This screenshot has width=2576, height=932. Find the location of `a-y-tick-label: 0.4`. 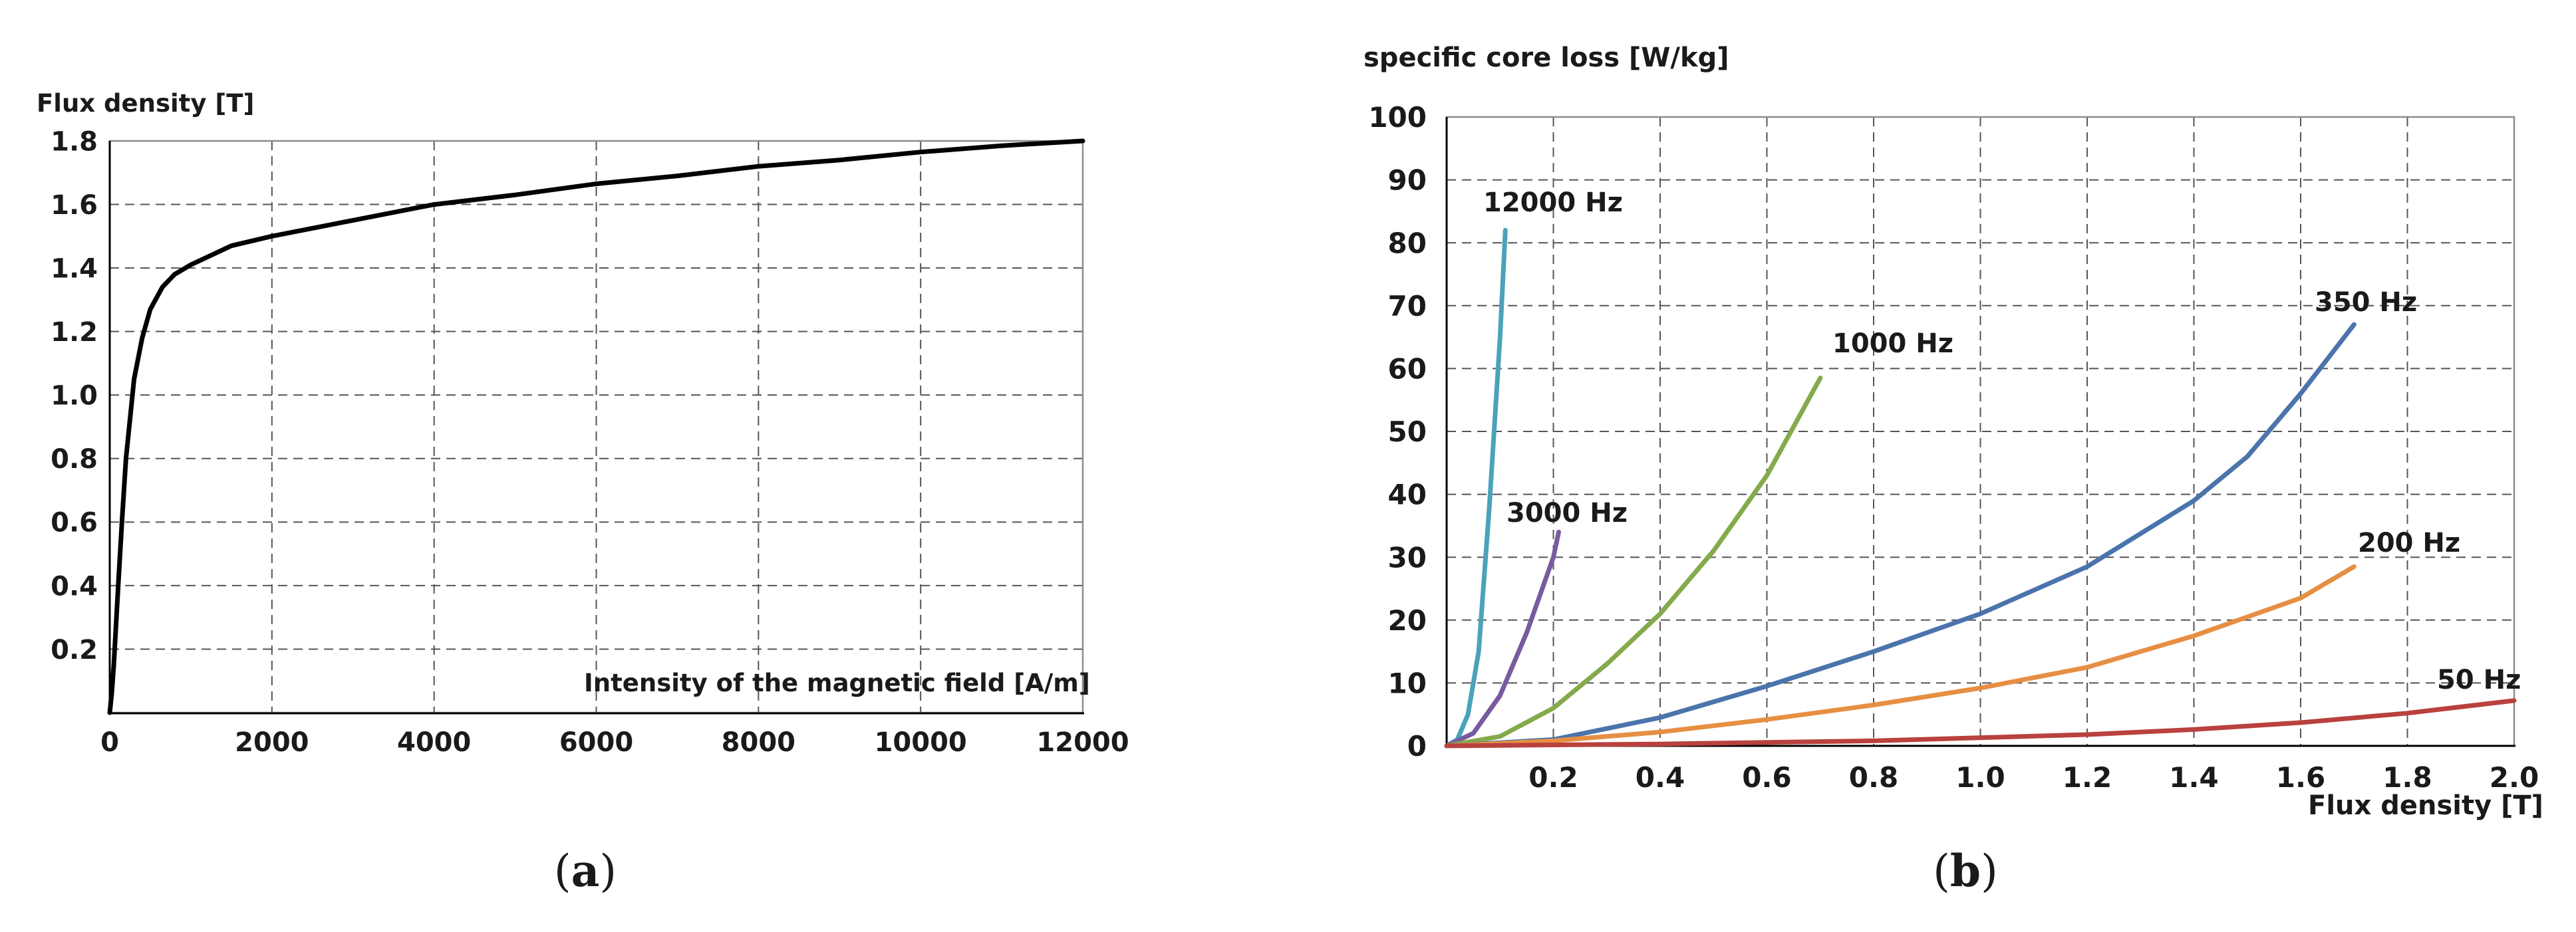

a-y-tick-label: 0.4 is located at coordinates (74, 587).